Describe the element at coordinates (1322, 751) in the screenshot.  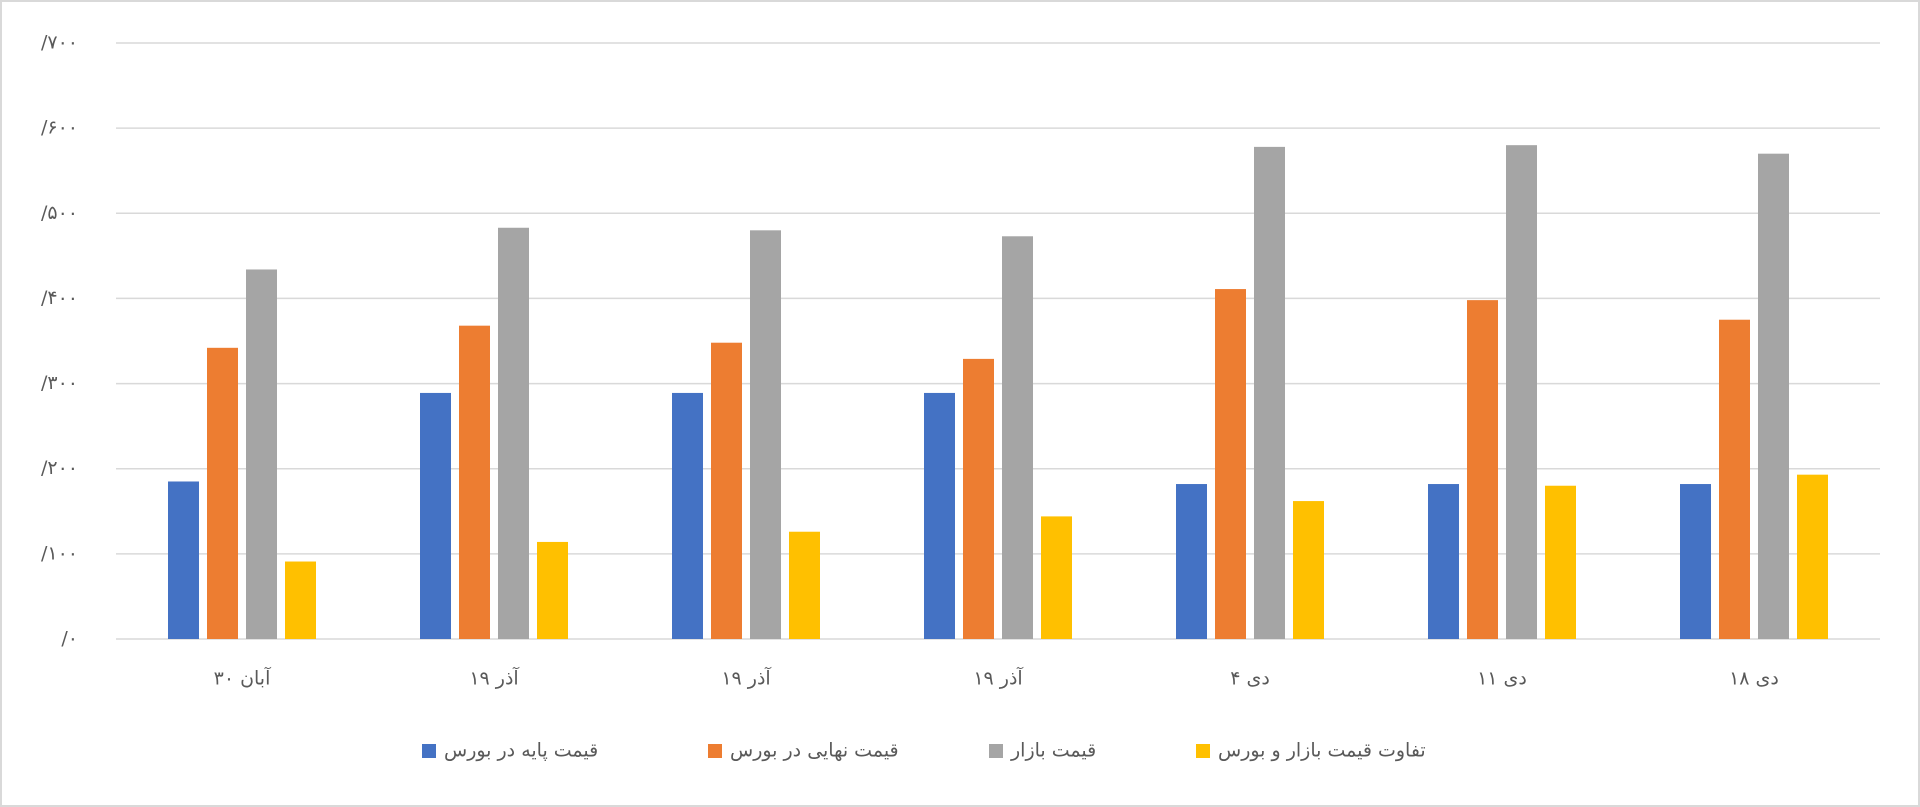
I see `legend-label: تفاوت قیمت بازار و بورس` at that location.